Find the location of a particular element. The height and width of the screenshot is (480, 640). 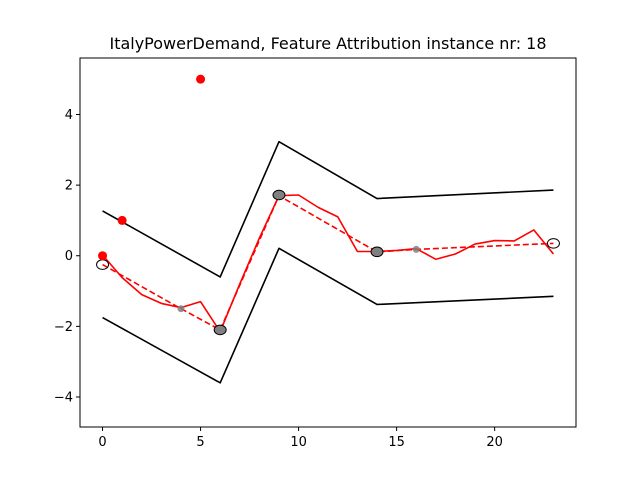

y-tick-label: 0 is located at coordinates (69, 256).